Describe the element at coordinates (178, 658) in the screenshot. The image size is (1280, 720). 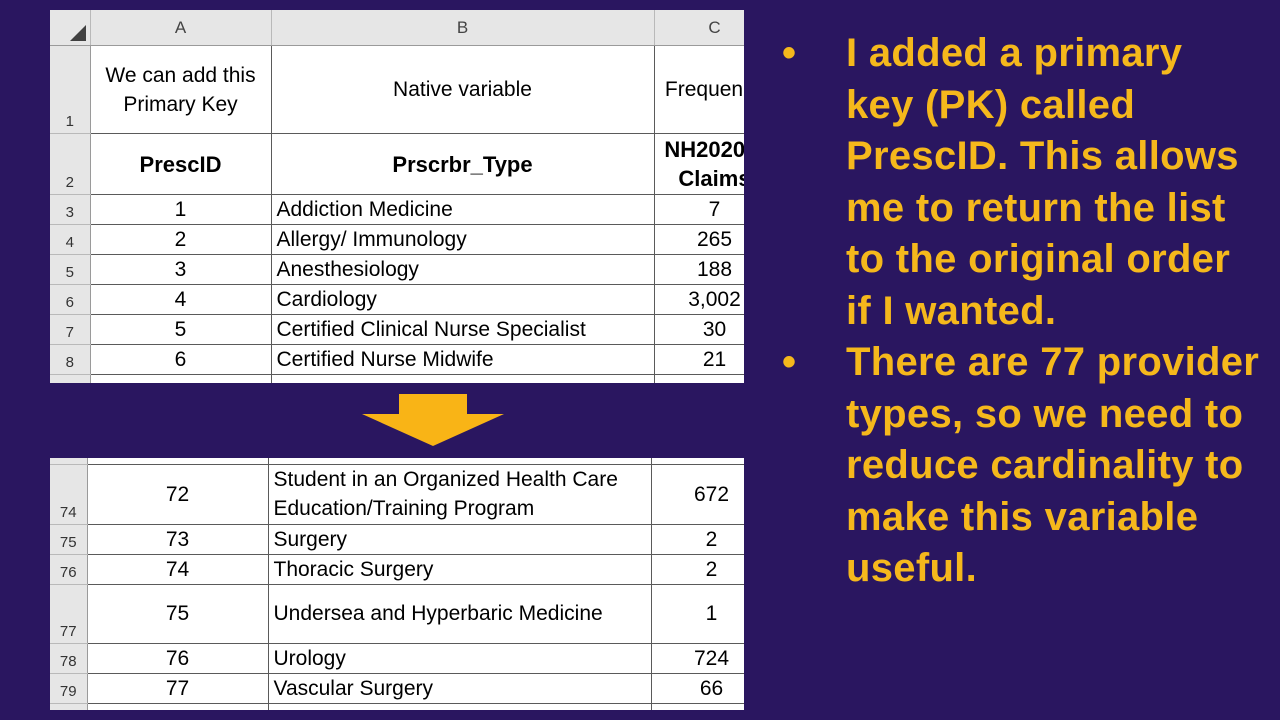
I see `cell-id: 76` at that location.